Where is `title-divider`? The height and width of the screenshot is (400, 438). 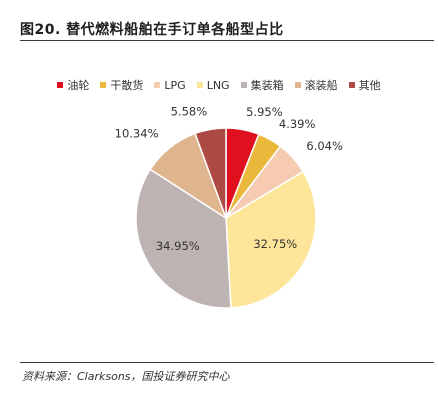
title-divider is located at coordinates (227, 40).